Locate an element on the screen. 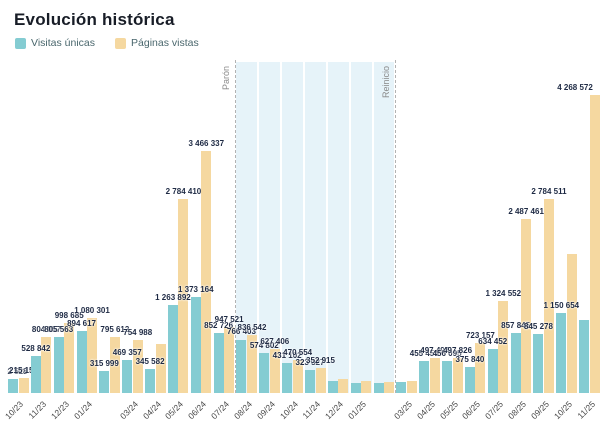 This screenshot has height=440, width=608. bar-value-label: 845 278 is located at coordinates (538, 326).